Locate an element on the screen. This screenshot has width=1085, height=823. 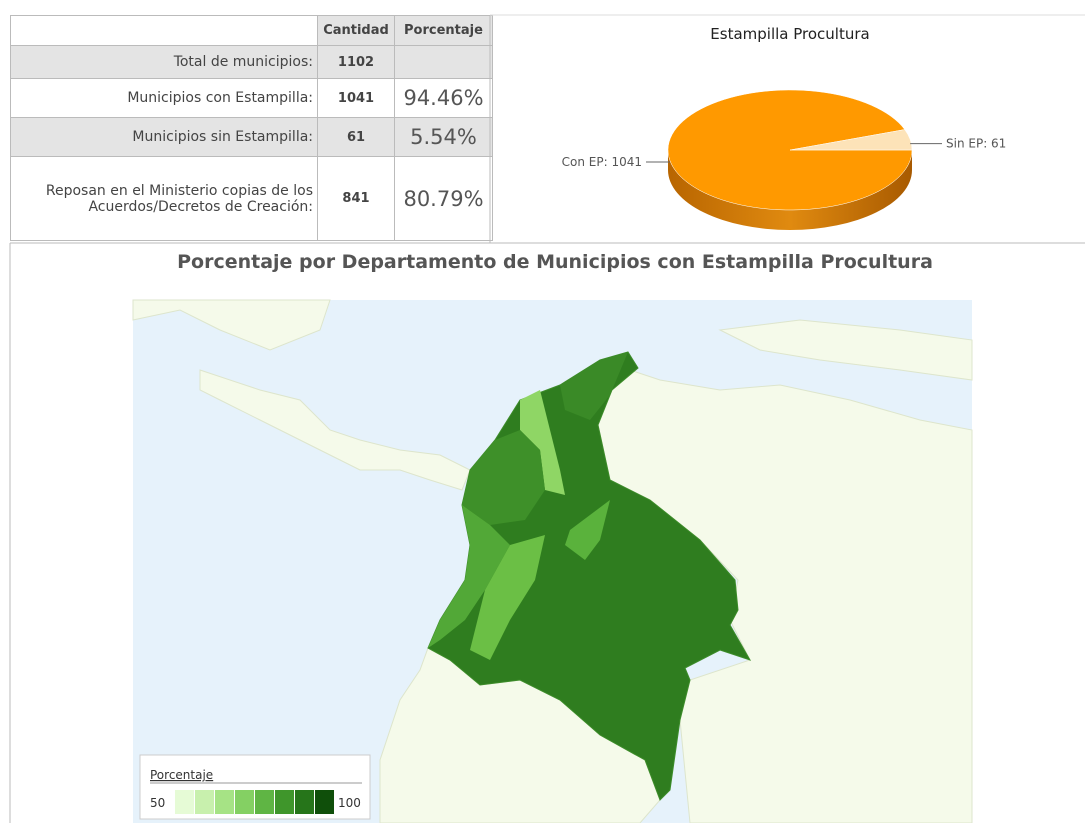
pie-title: Estampilla Procultura is located at coordinates (789, 34).